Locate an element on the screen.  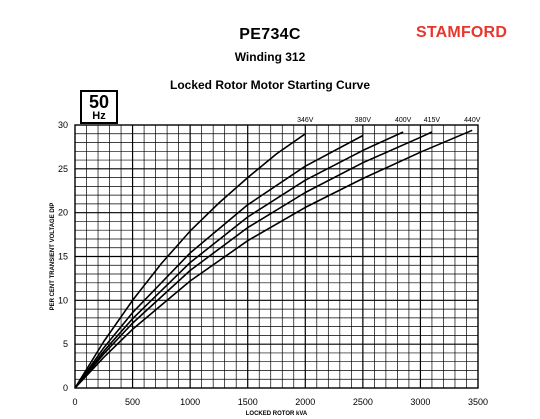
frequency-badge: 50 Hz is located at coordinates (99, 107).